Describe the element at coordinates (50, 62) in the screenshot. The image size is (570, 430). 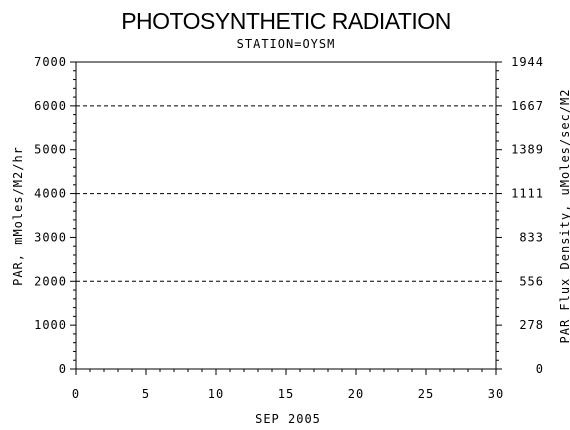
I see `y-tick-label: 7000` at that location.